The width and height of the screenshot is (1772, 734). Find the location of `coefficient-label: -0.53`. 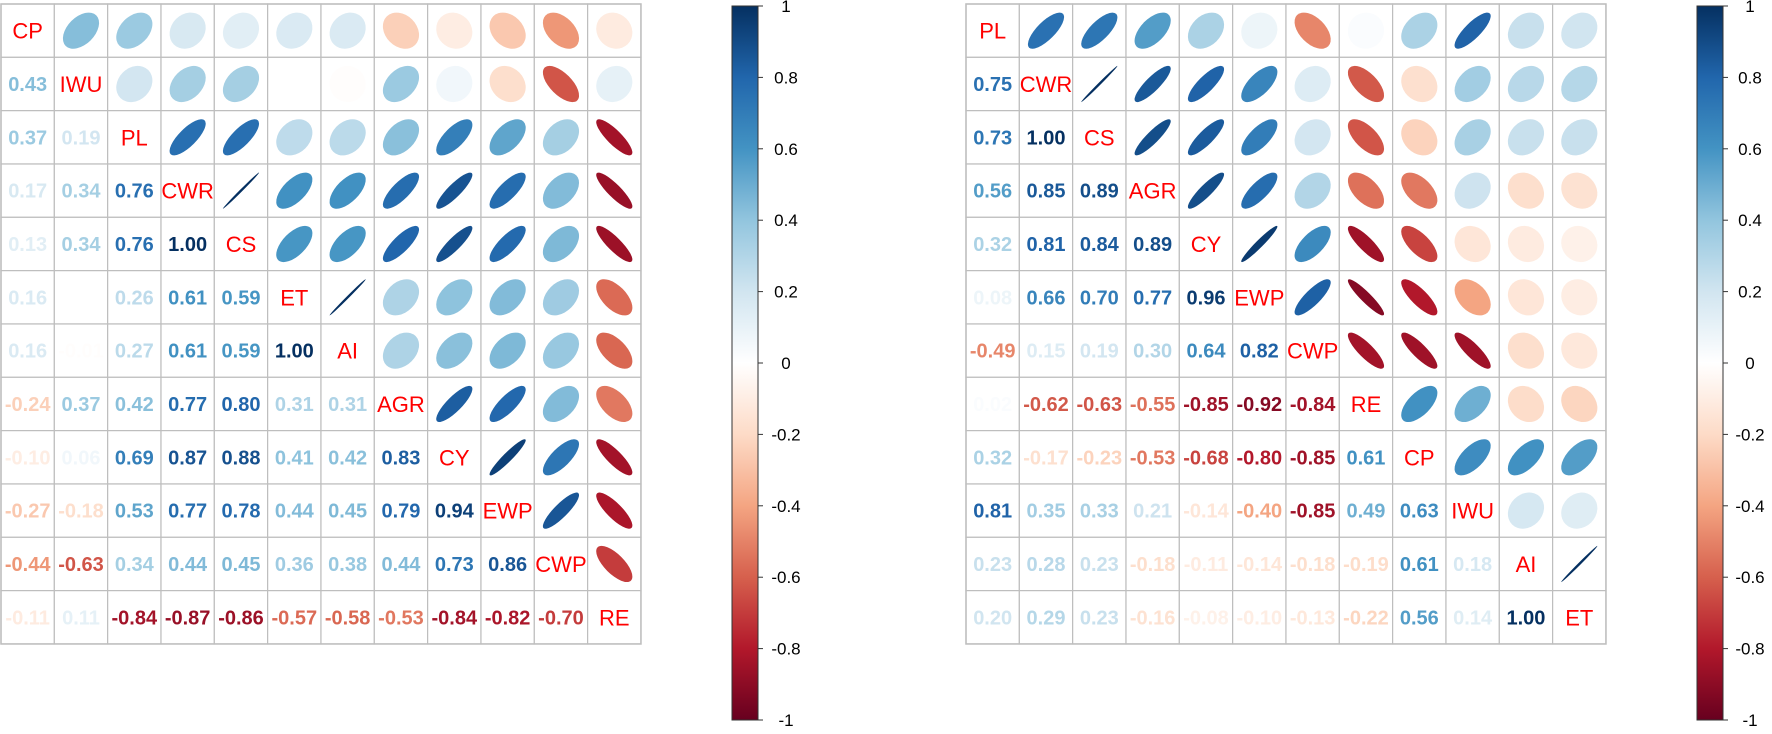

coefficient-label: -0.53 is located at coordinates (401, 618).